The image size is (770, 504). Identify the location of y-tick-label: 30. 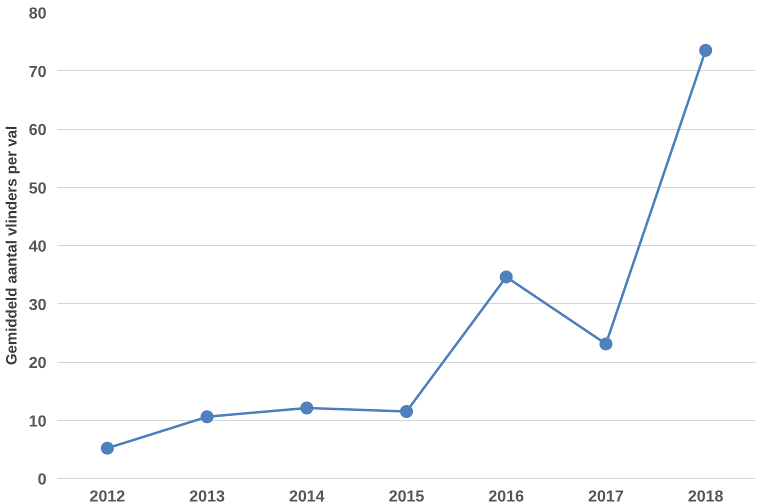
(37, 305).